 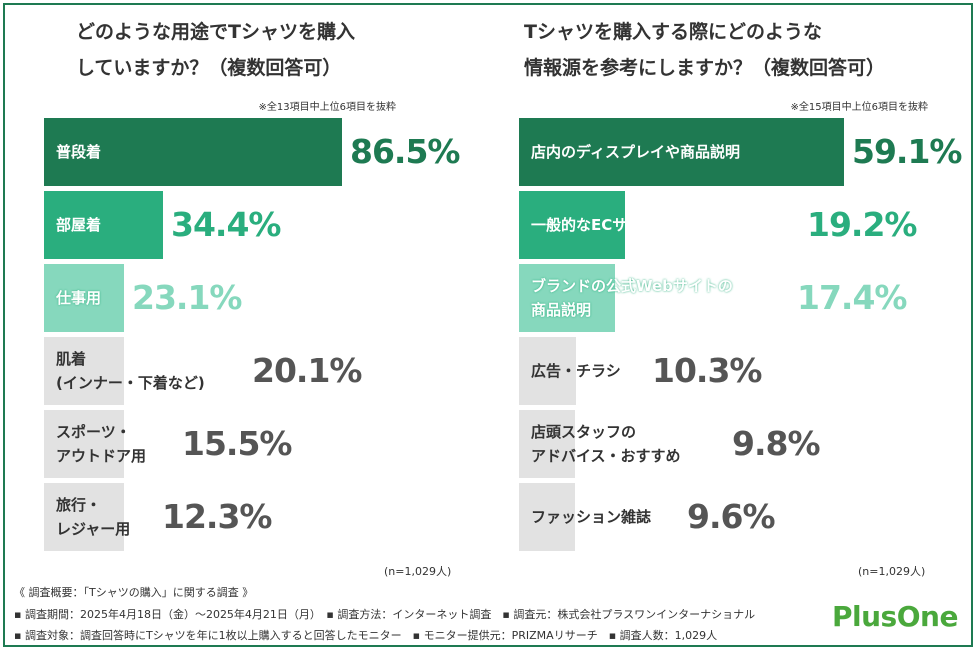 I want to click on bar-category-label: ブランドの公式Webサイトの 商品説明, so click(x=632, y=298).